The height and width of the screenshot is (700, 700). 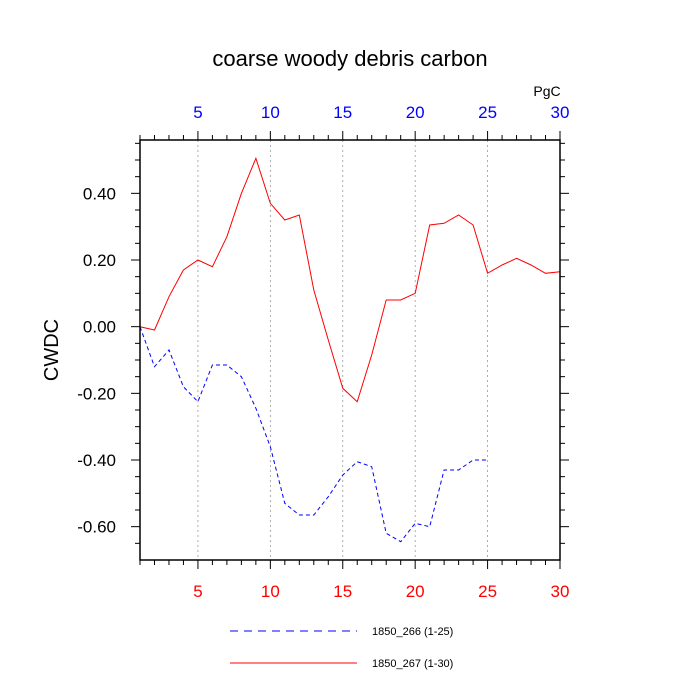 What do you see at coordinates (99, 193) in the screenshot?
I see `y-tick-label: 0.40` at bounding box center [99, 193].